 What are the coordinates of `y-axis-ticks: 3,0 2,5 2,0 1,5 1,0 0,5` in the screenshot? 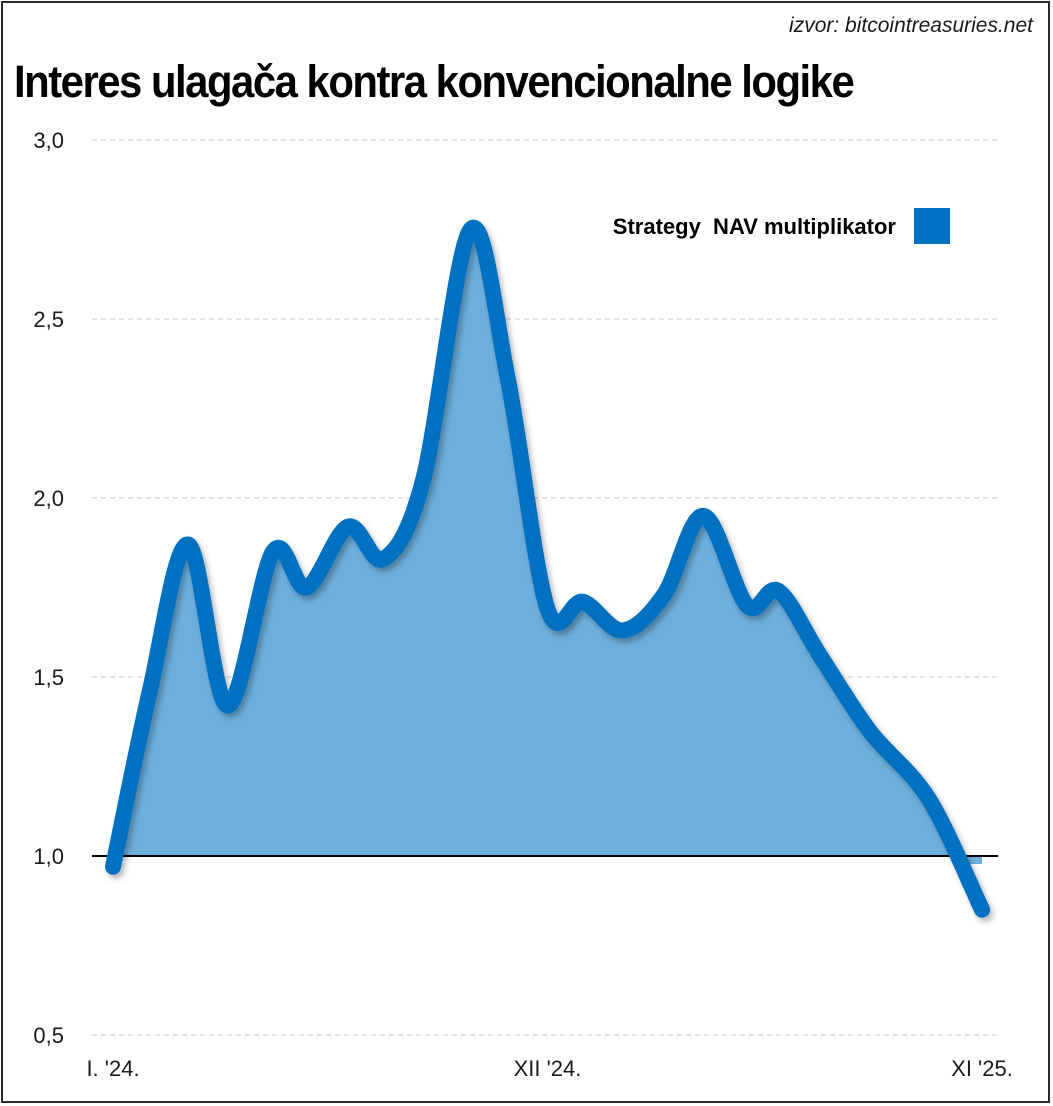 It's located at (48, 588).